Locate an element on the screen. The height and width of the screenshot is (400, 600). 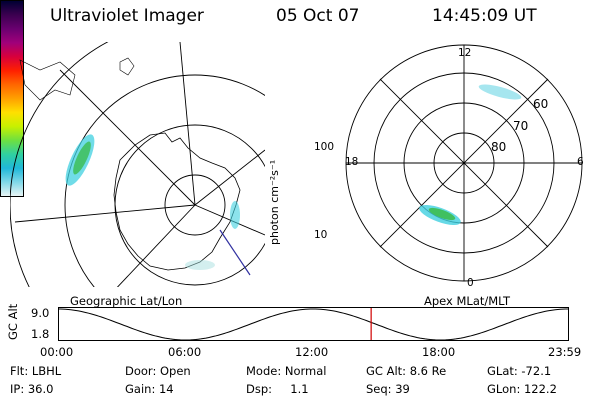
xtick-1200: 12:00 is located at coordinates (312, 352).